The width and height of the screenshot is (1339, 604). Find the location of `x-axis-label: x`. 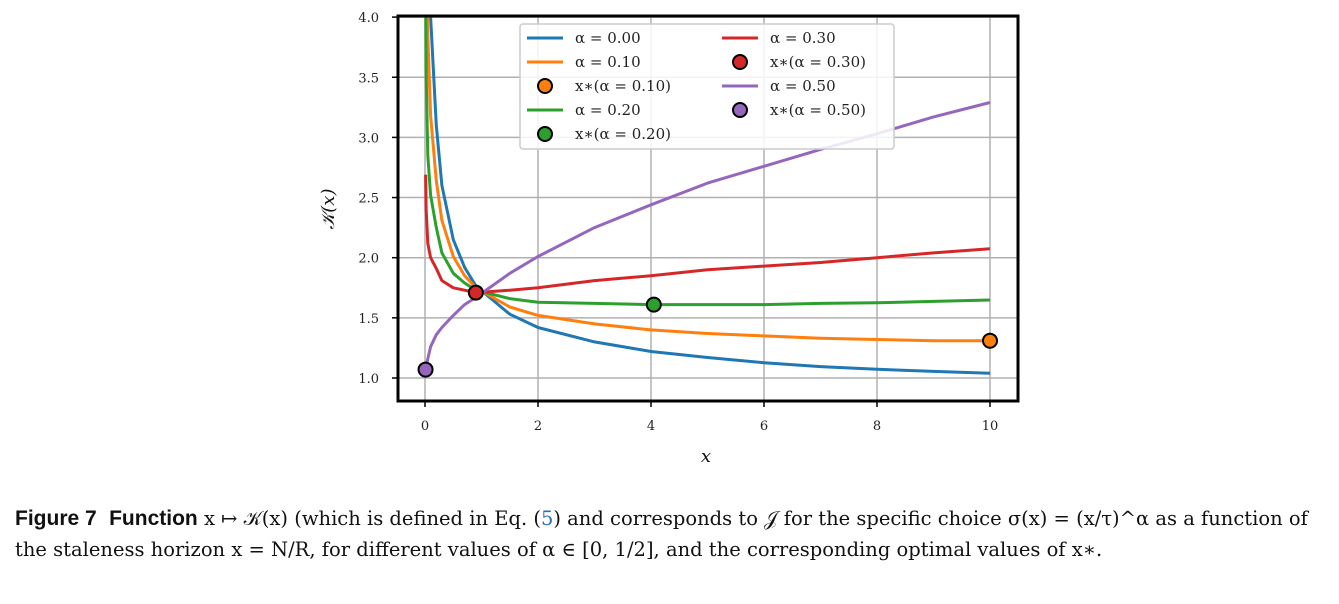

x-axis-label: x is located at coordinates (706, 456).